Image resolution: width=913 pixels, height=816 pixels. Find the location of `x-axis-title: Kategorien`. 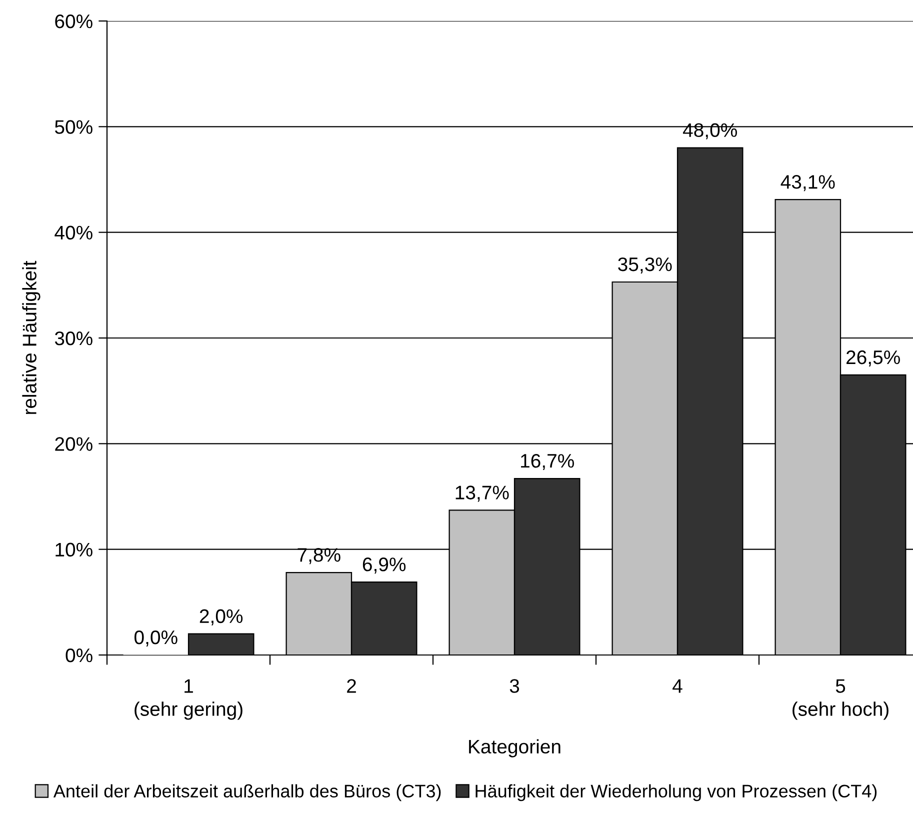

x-axis-title: Kategorien is located at coordinates (514, 748).